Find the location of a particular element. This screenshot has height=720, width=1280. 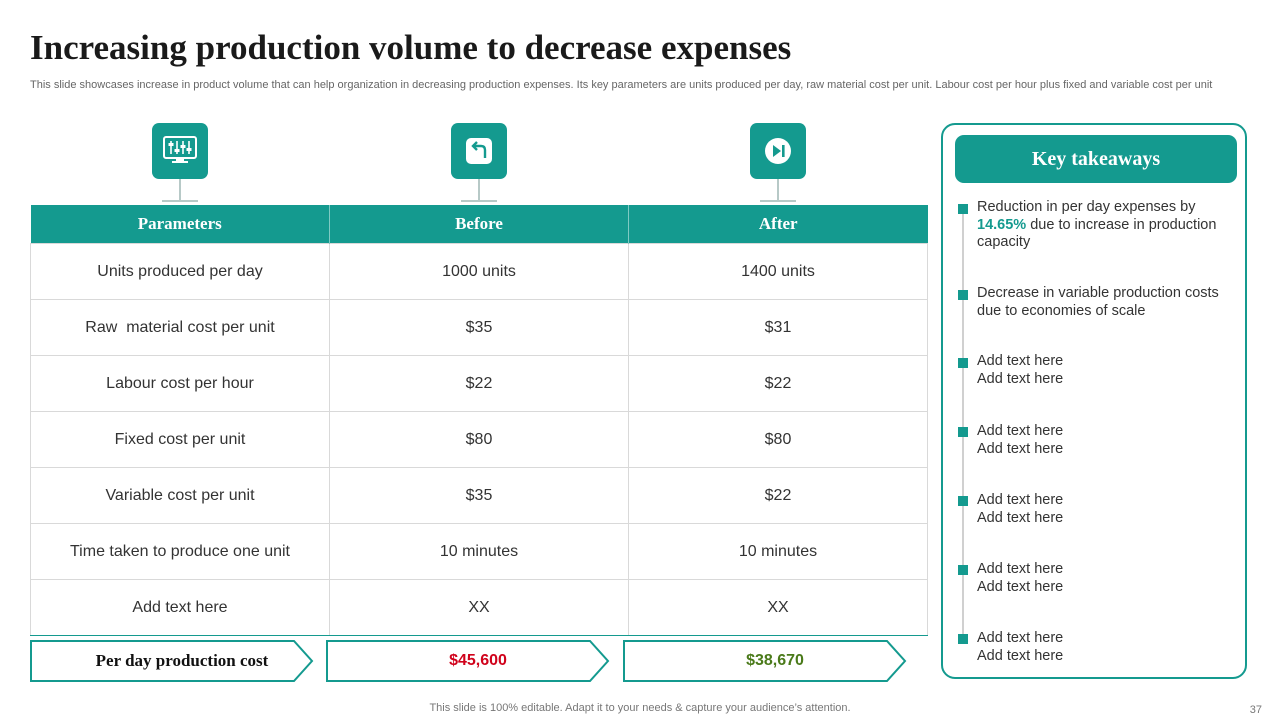

summary-before-box: $45,600 is located at coordinates (468, 661).